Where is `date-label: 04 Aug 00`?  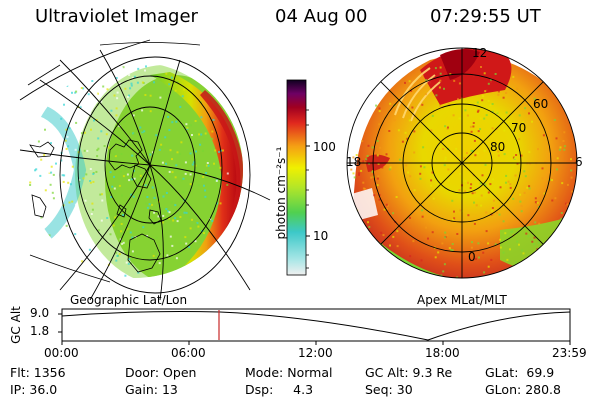
date-label: 04 Aug 00 is located at coordinates (321, 16).